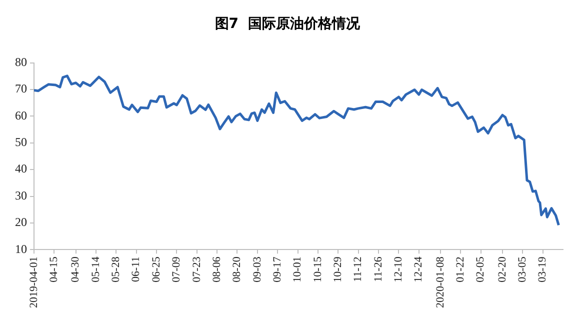 This screenshot has width=579, height=323. I want to click on y-tick-label: 10, so click(21, 249).